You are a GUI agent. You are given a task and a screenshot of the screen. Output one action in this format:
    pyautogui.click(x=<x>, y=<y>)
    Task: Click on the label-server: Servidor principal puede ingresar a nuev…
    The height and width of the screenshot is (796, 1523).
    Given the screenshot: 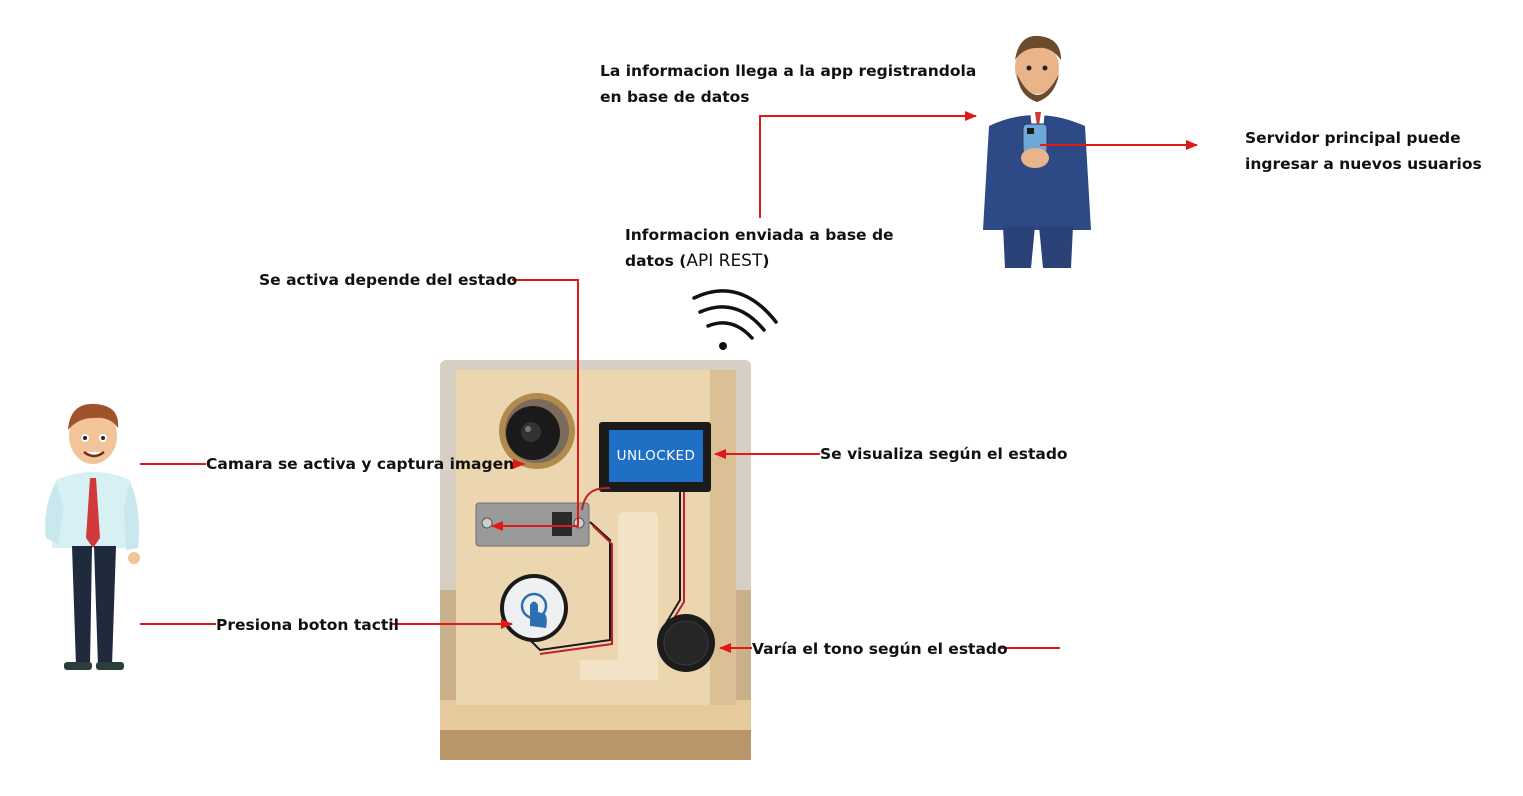 What is the action you would take?
    pyautogui.click(x=1363, y=151)
    